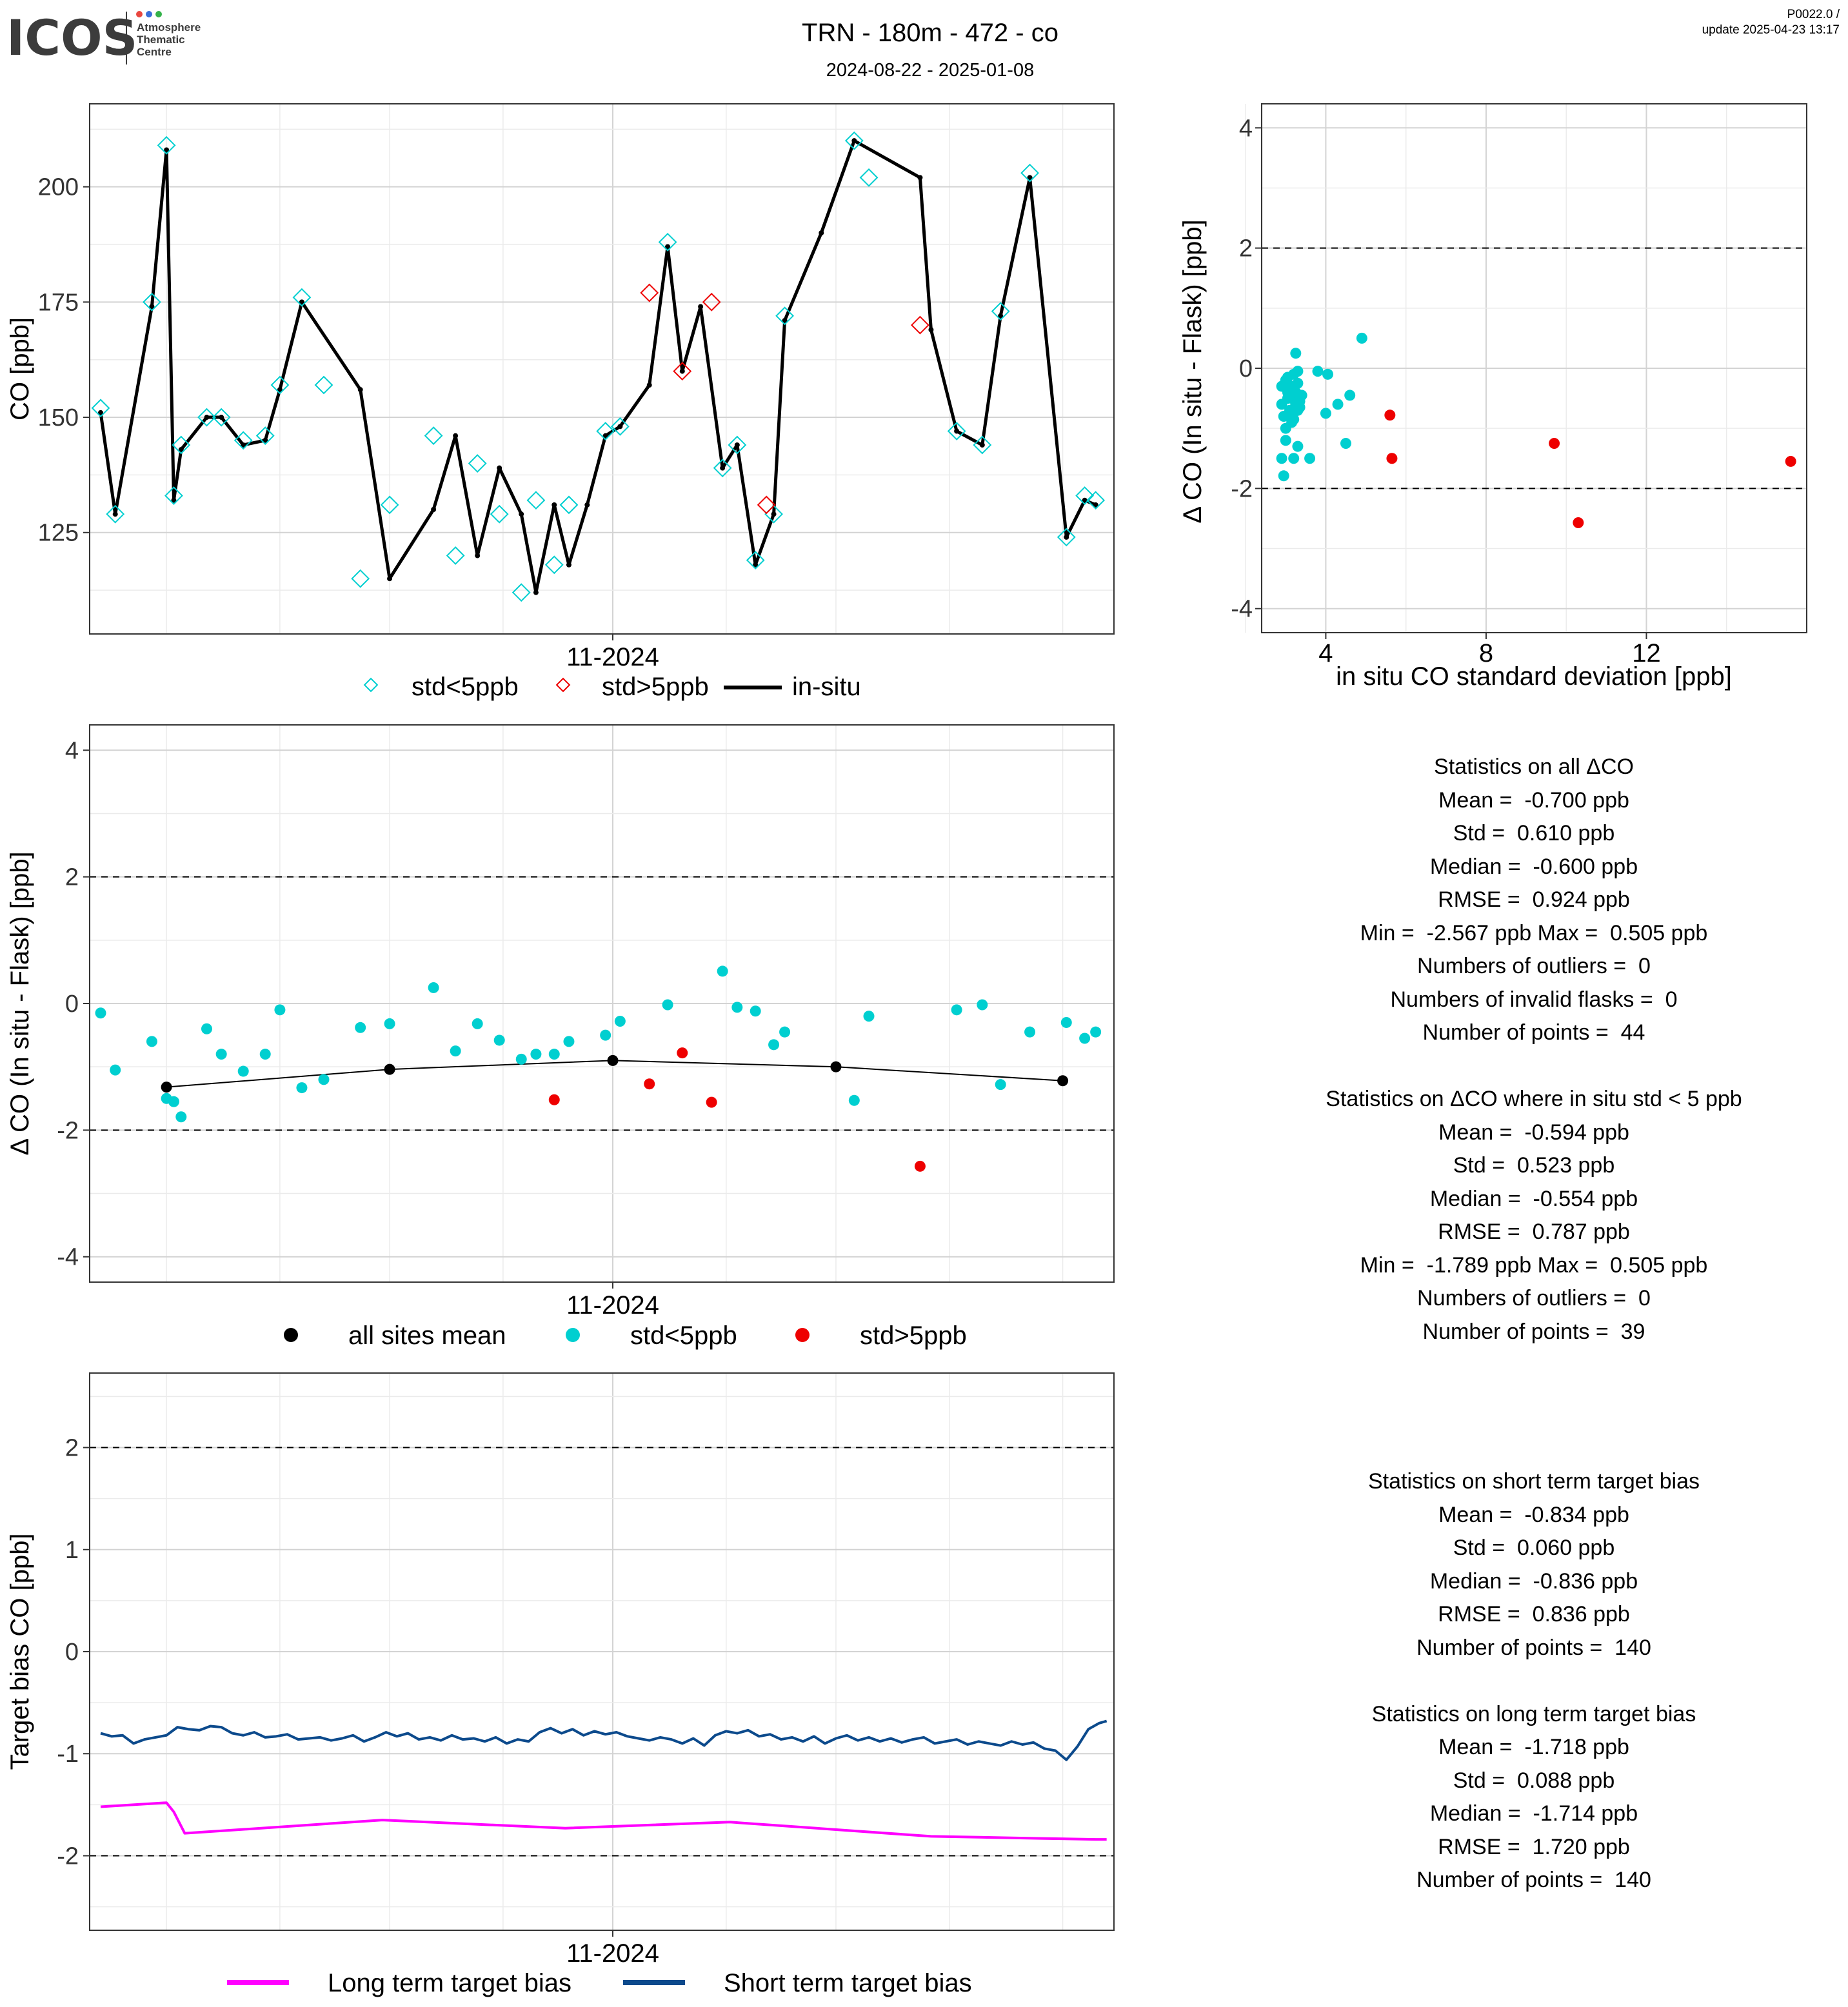  What do you see at coordinates (1533, 1713) in the screenshot?
I see `stats-line: Statistics on long term target bias` at bounding box center [1533, 1713].